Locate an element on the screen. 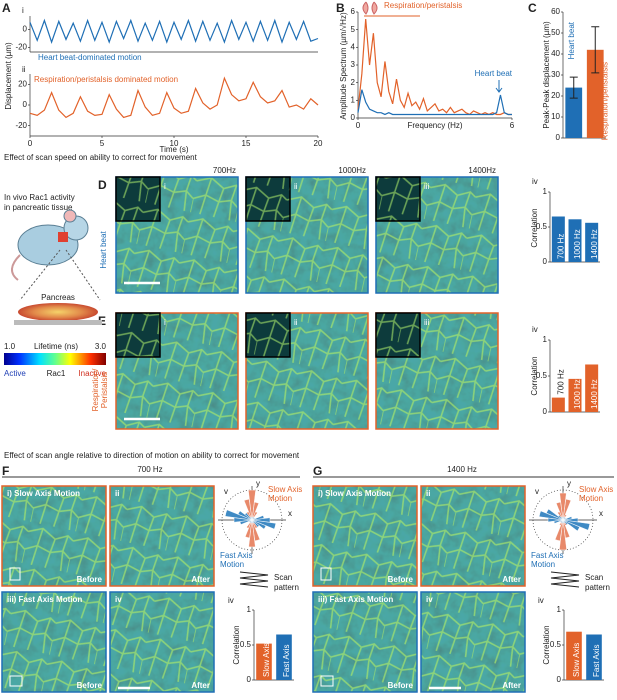 Image resolution: width=617 pixels, height=700 pixels. image-numeral: iii is located at coordinates (427, 322).